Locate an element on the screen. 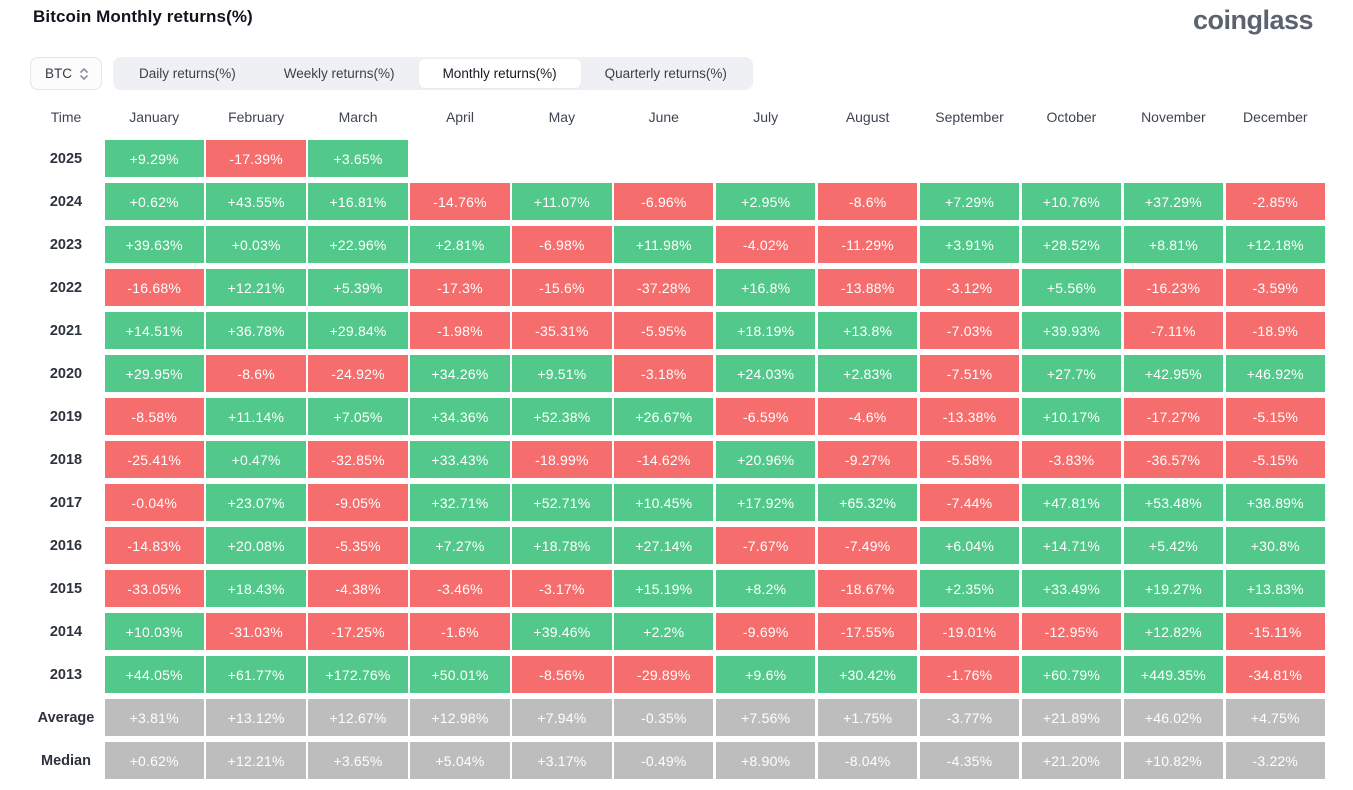 The width and height of the screenshot is (1353, 790). column-header: May is located at coordinates (562, 117).